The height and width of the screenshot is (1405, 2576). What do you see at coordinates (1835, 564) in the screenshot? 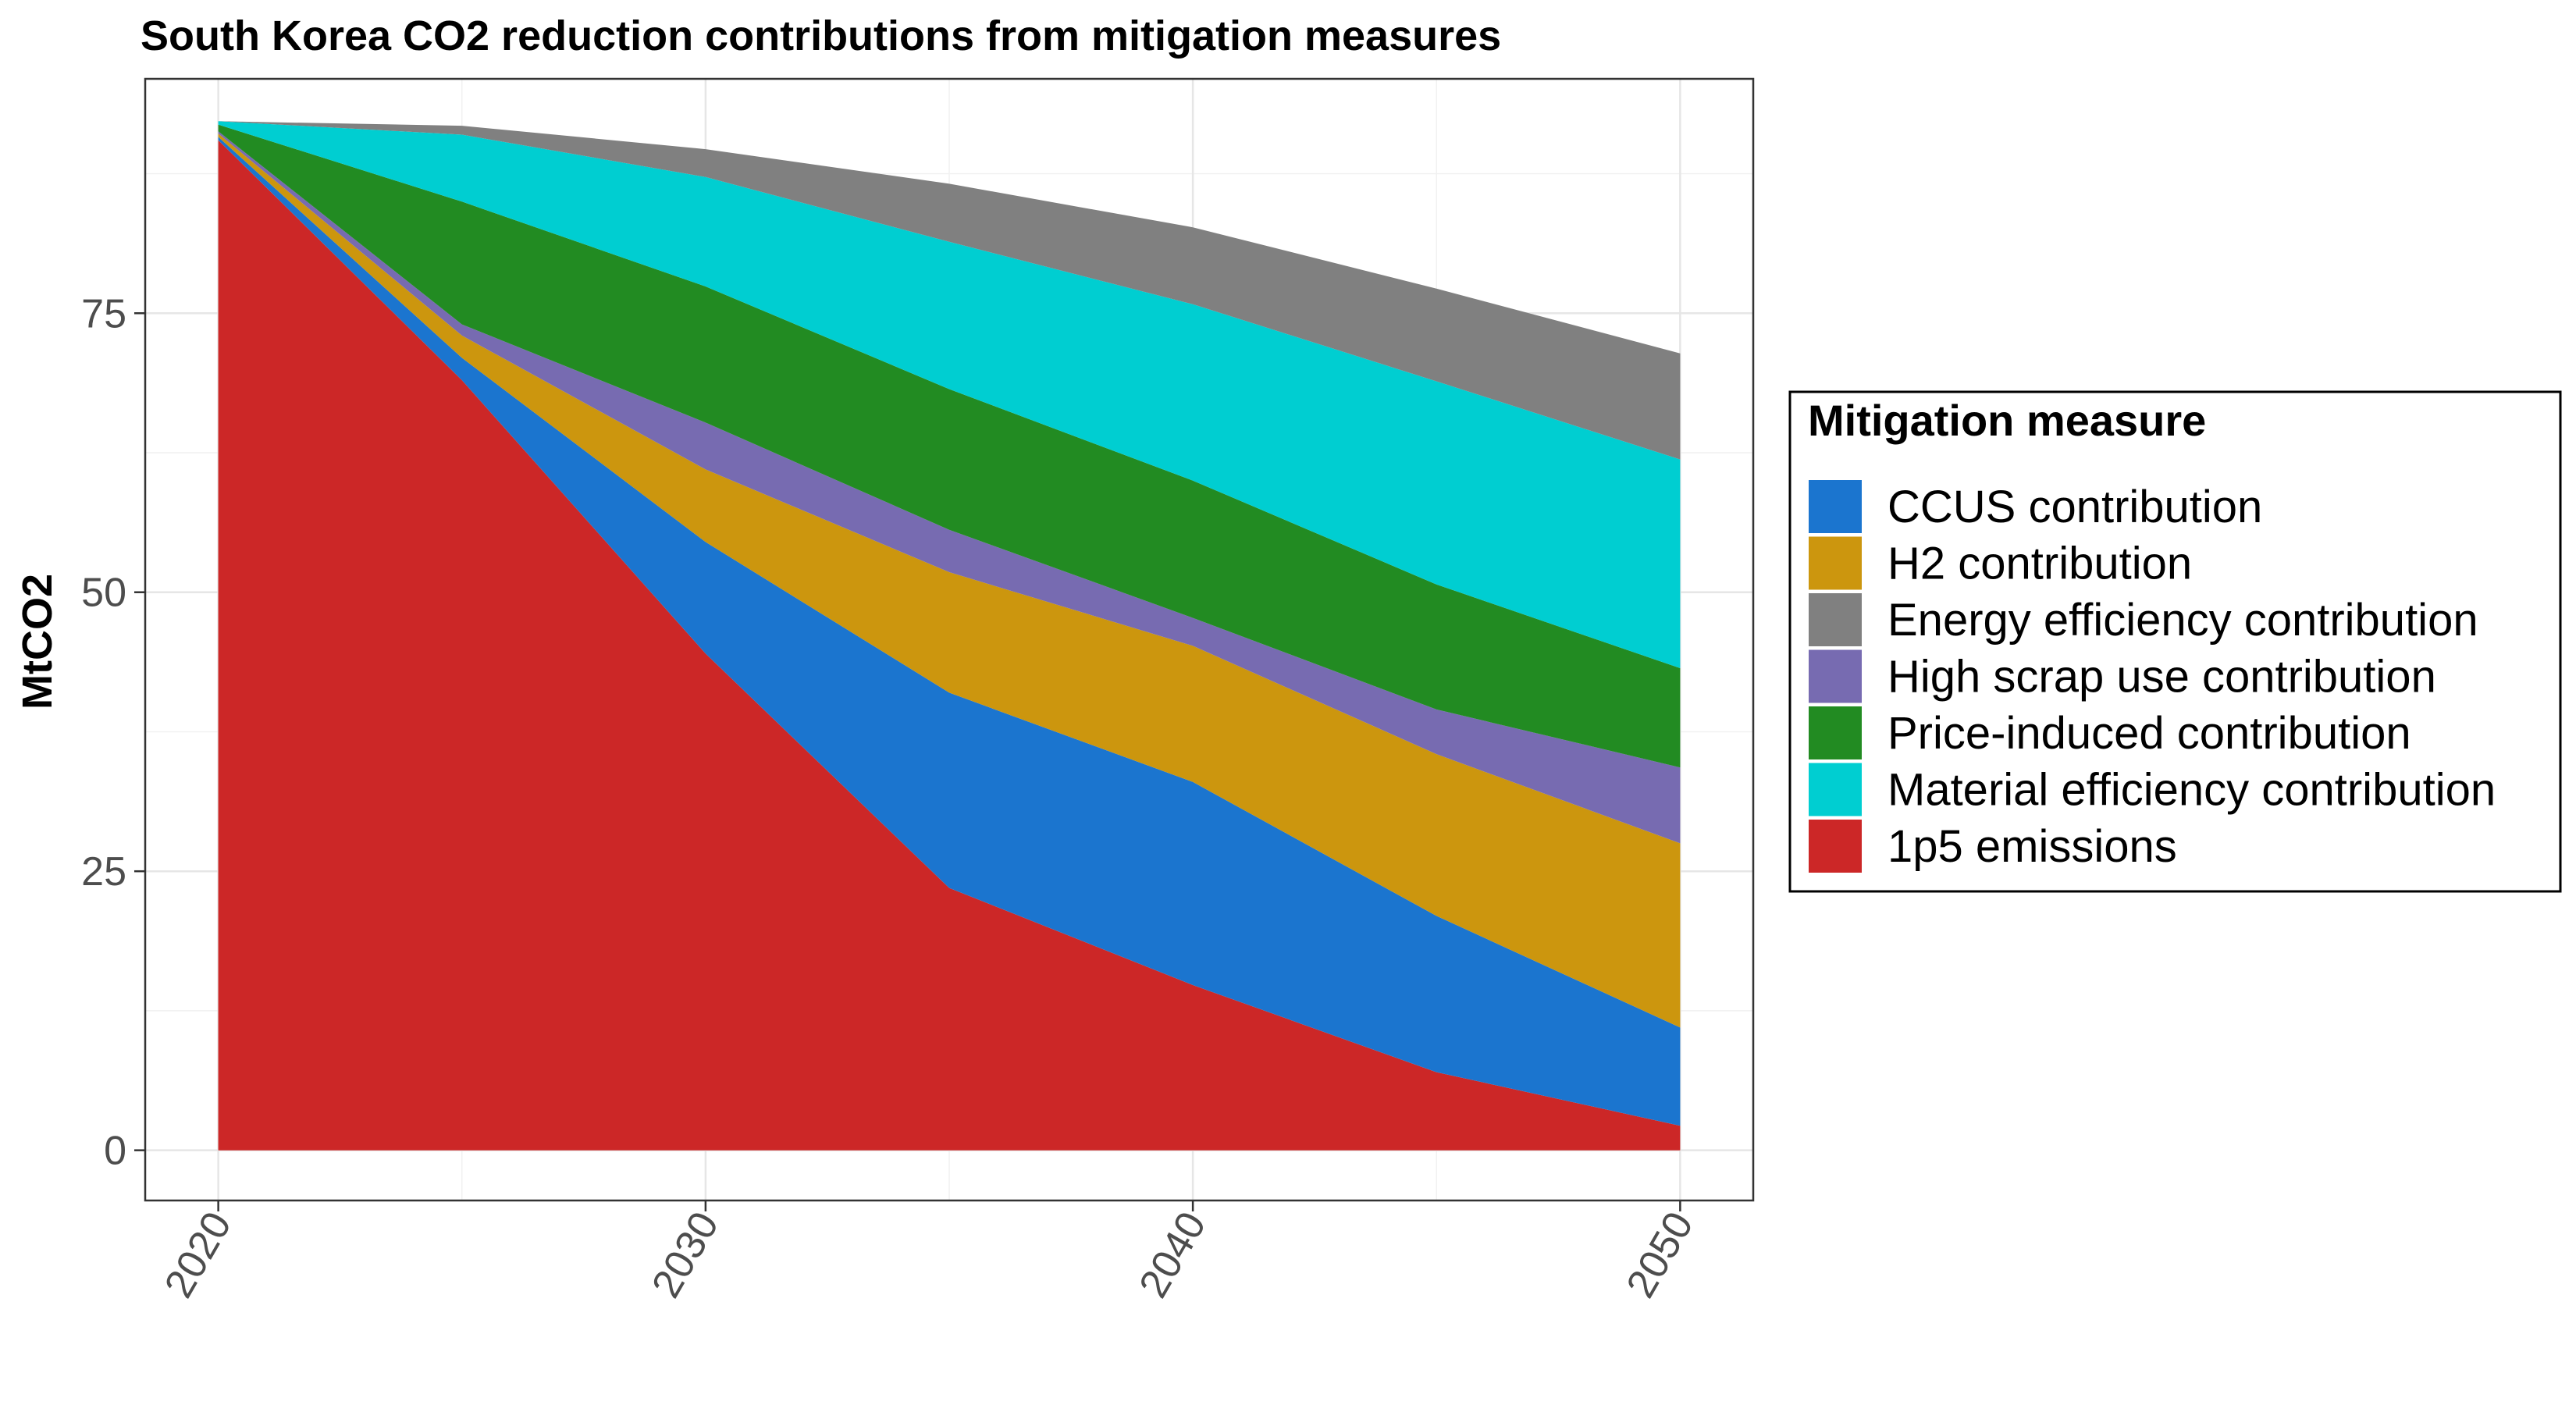
I see `legend-swatch-h2-contribution` at bounding box center [1835, 564].